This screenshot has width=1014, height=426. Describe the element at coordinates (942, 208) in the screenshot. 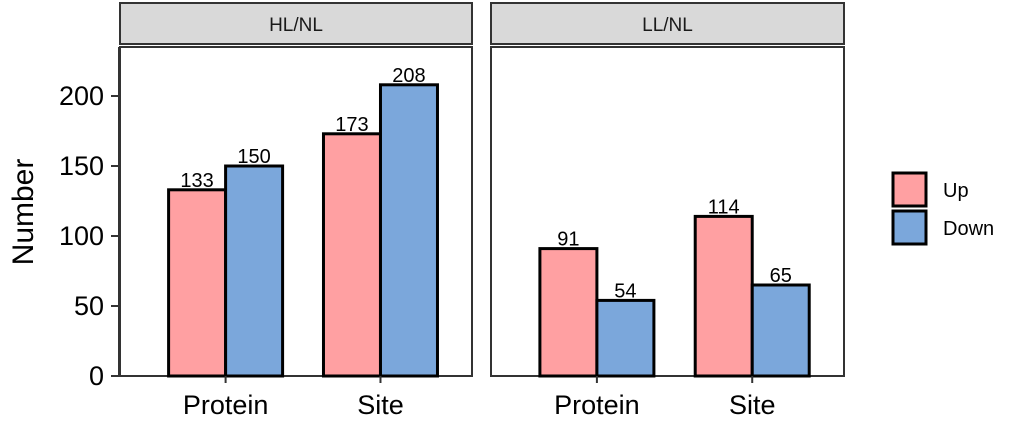

I see `legend: Up Down` at that location.